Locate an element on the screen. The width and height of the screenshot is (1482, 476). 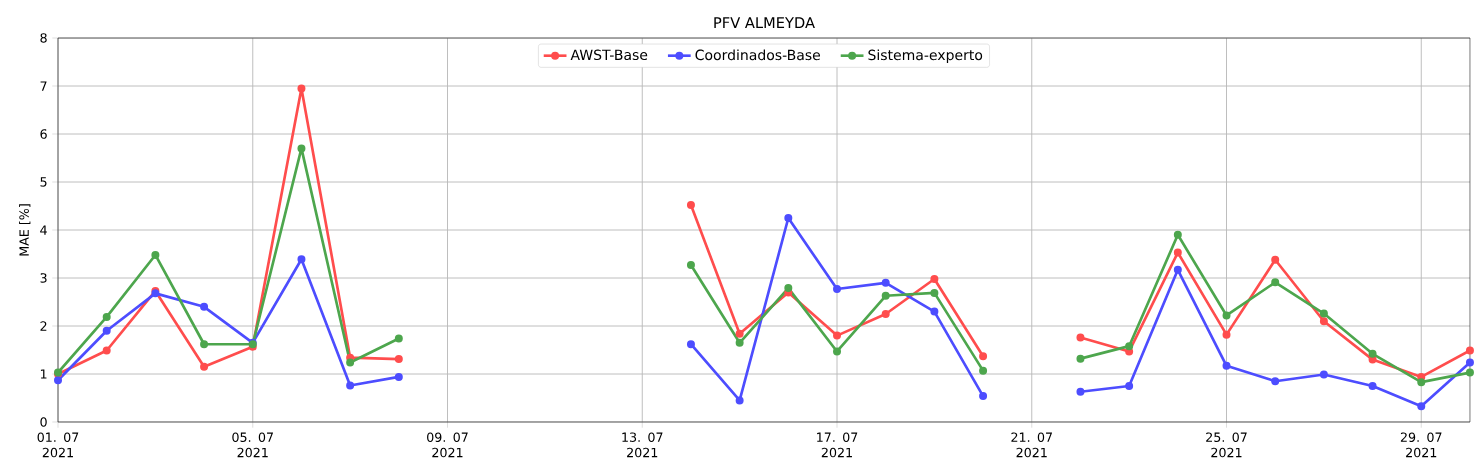
x-tick-label: 21. 07 2021 is located at coordinates (1031, 445).